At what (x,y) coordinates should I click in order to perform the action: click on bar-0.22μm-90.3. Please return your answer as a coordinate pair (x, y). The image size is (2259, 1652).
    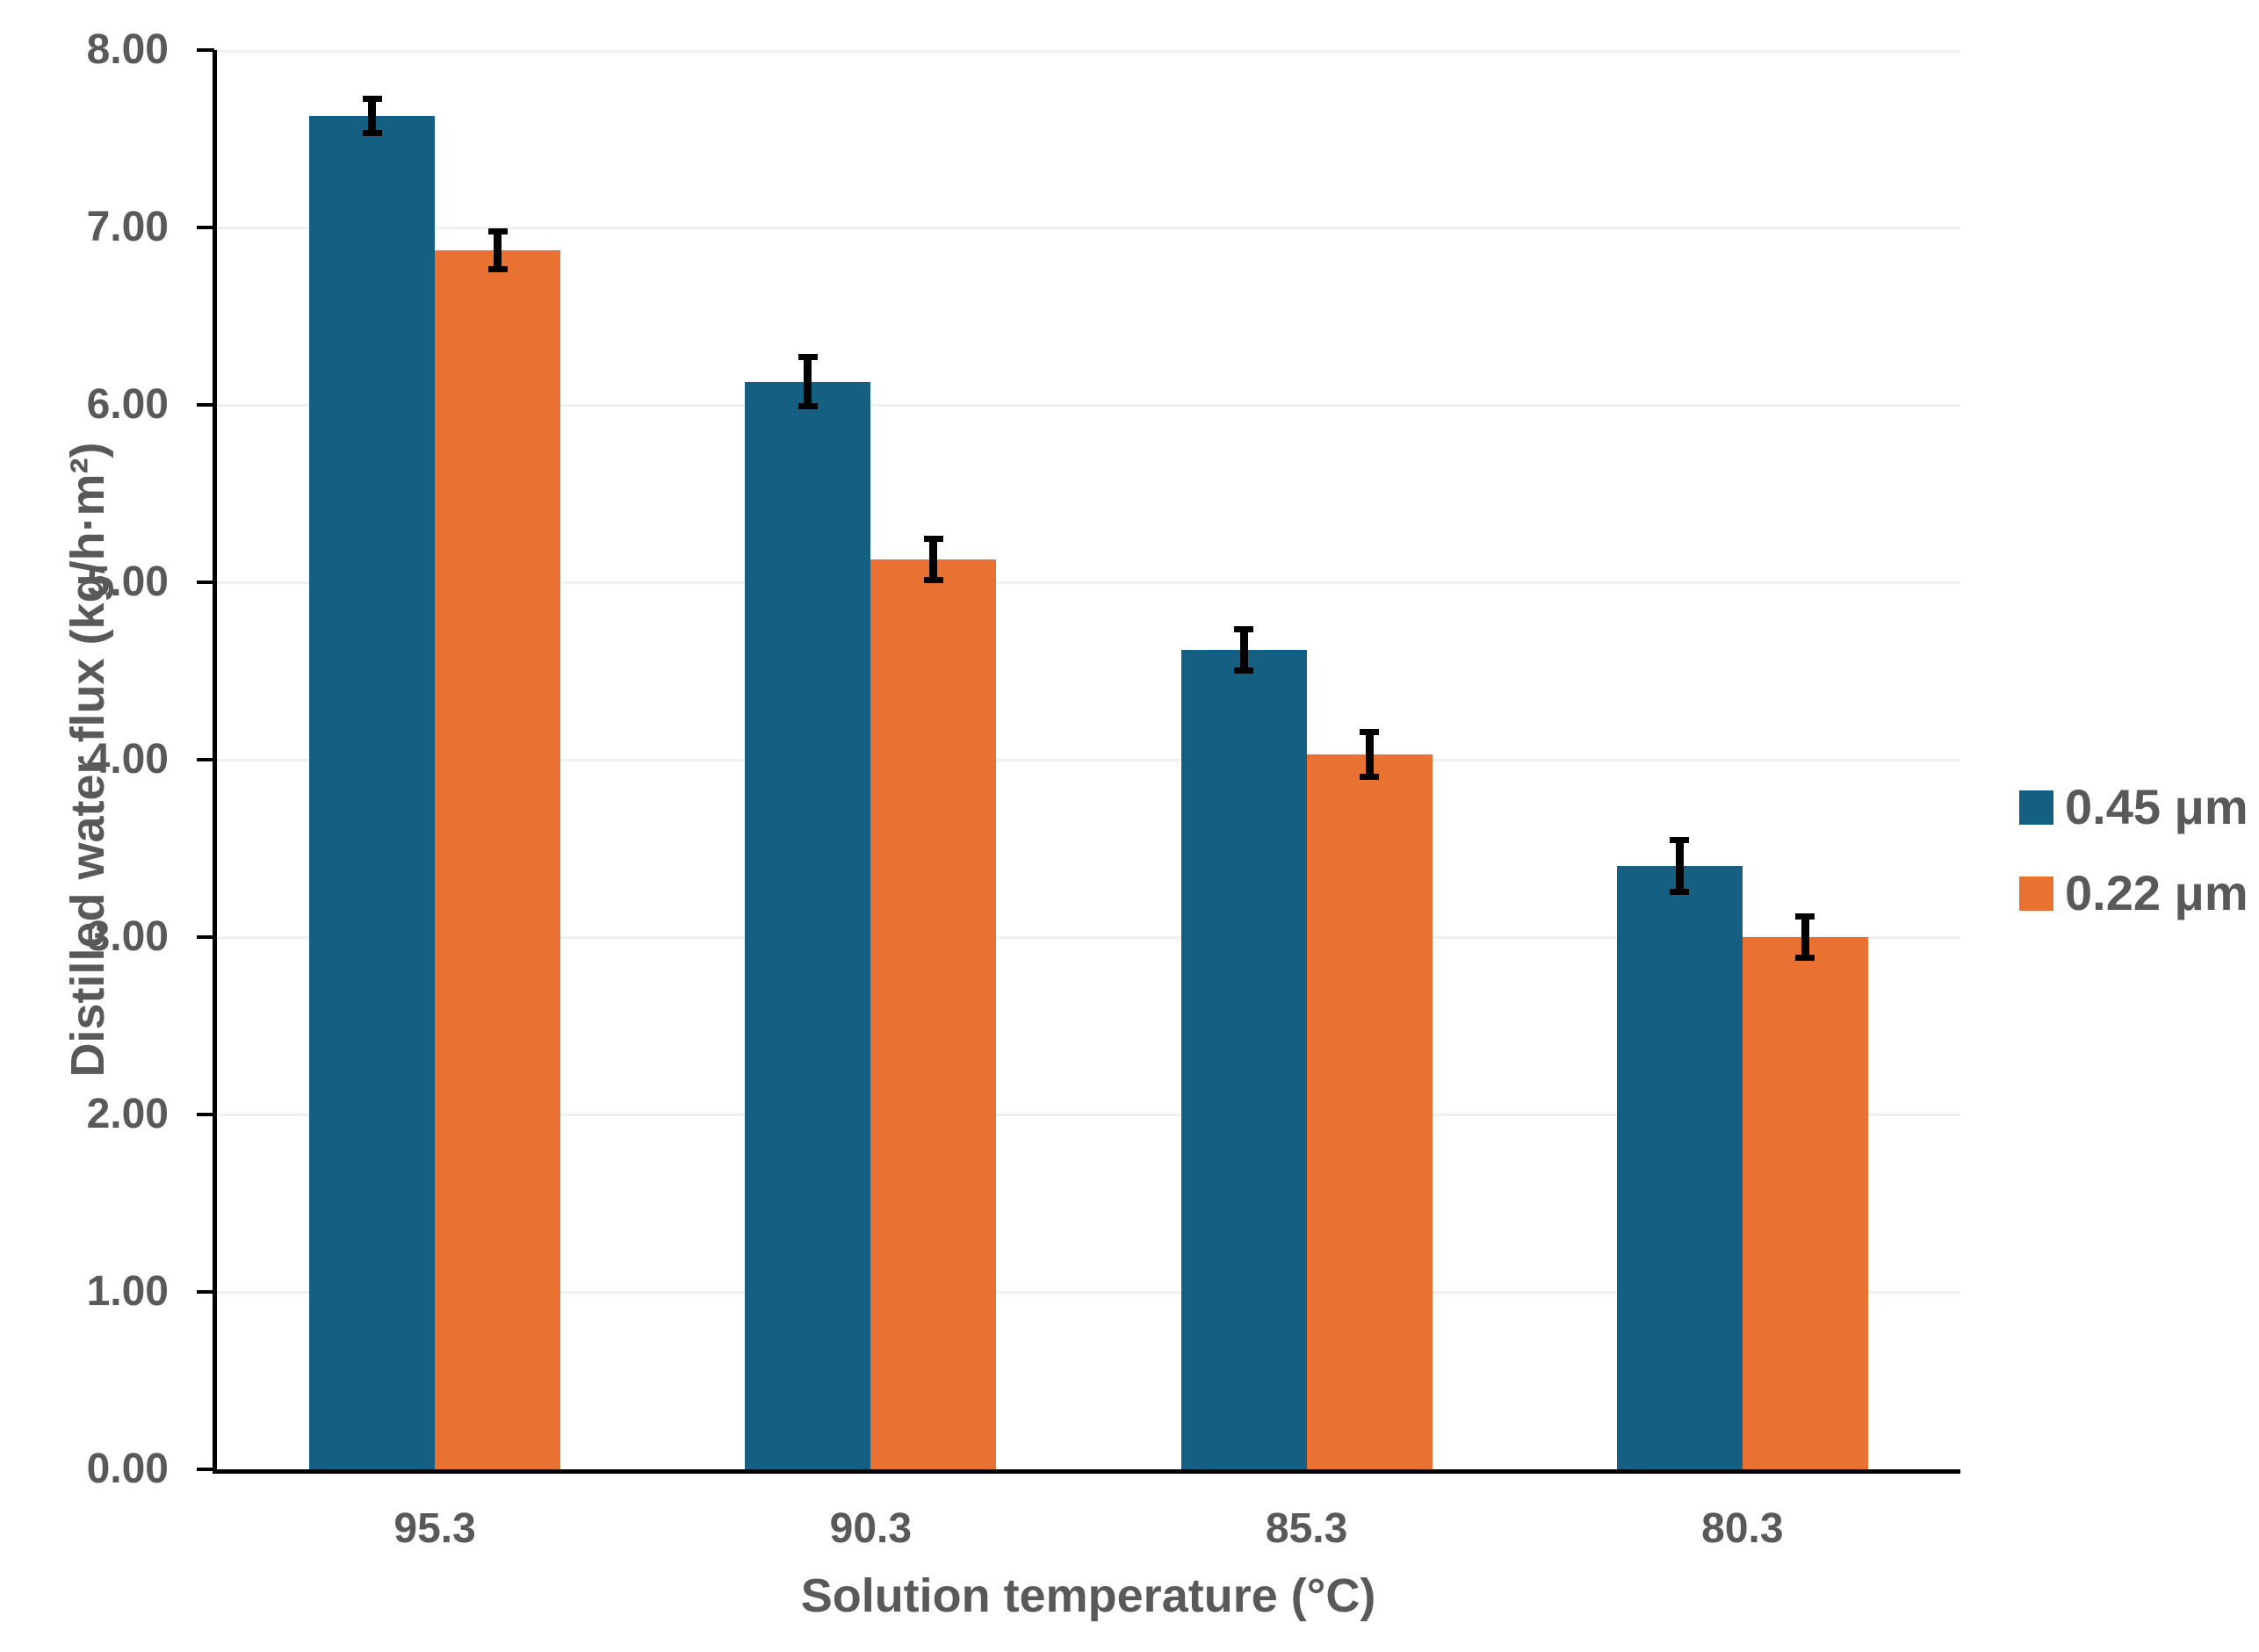
    Looking at the image, I should click on (933, 1014).